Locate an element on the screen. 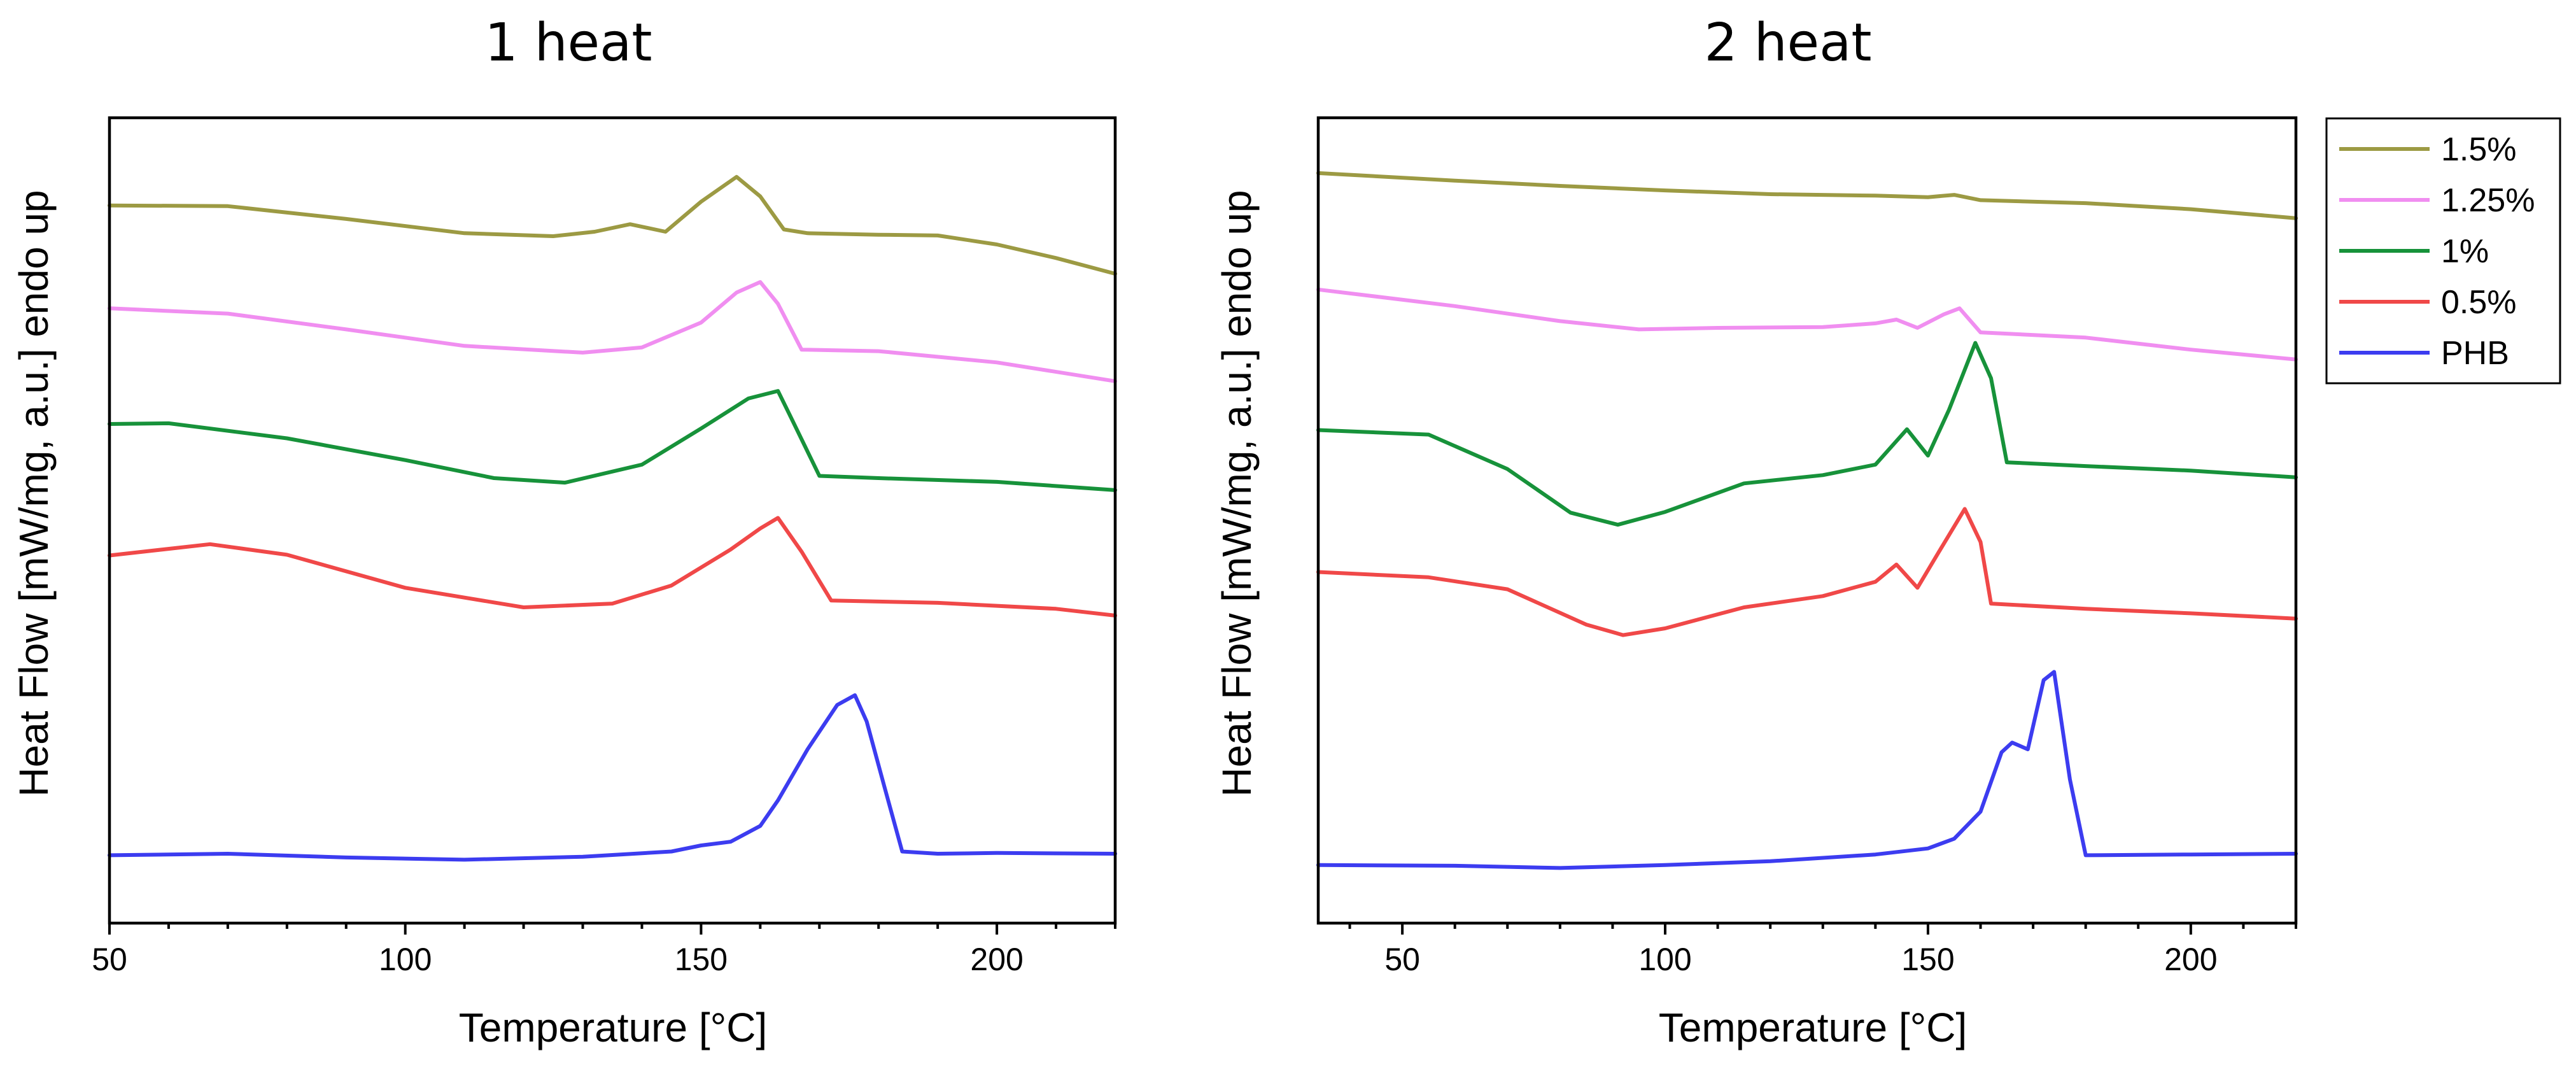  legend-label-1-25pct: 1.25% is located at coordinates (2488, 200).